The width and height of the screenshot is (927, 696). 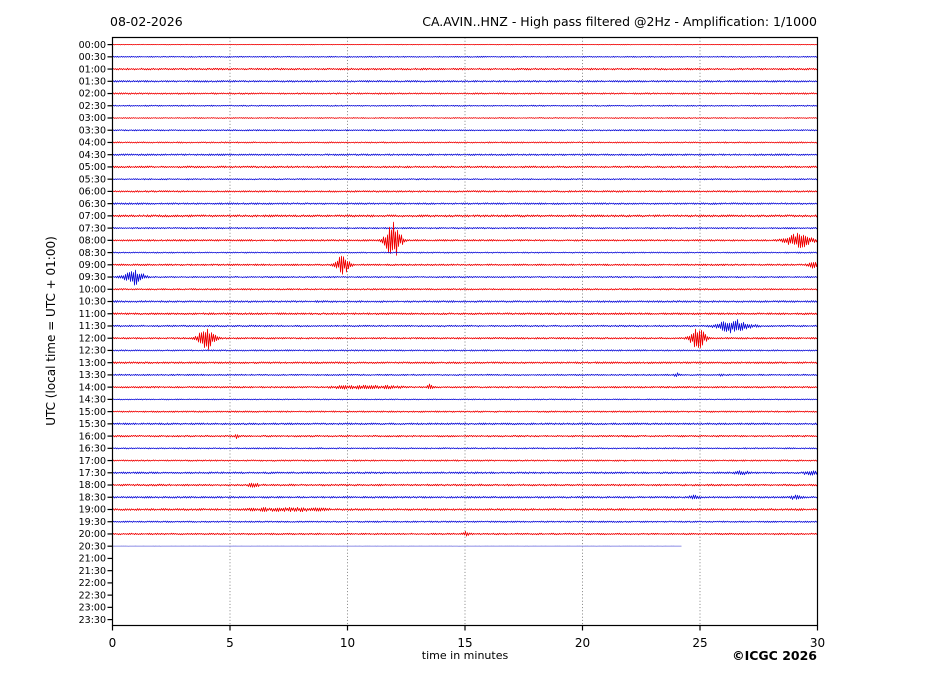 What do you see at coordinates (92, 571) in the screenshot?
I see `y-tick-label: 21:30` at bounding box center [92, 571].